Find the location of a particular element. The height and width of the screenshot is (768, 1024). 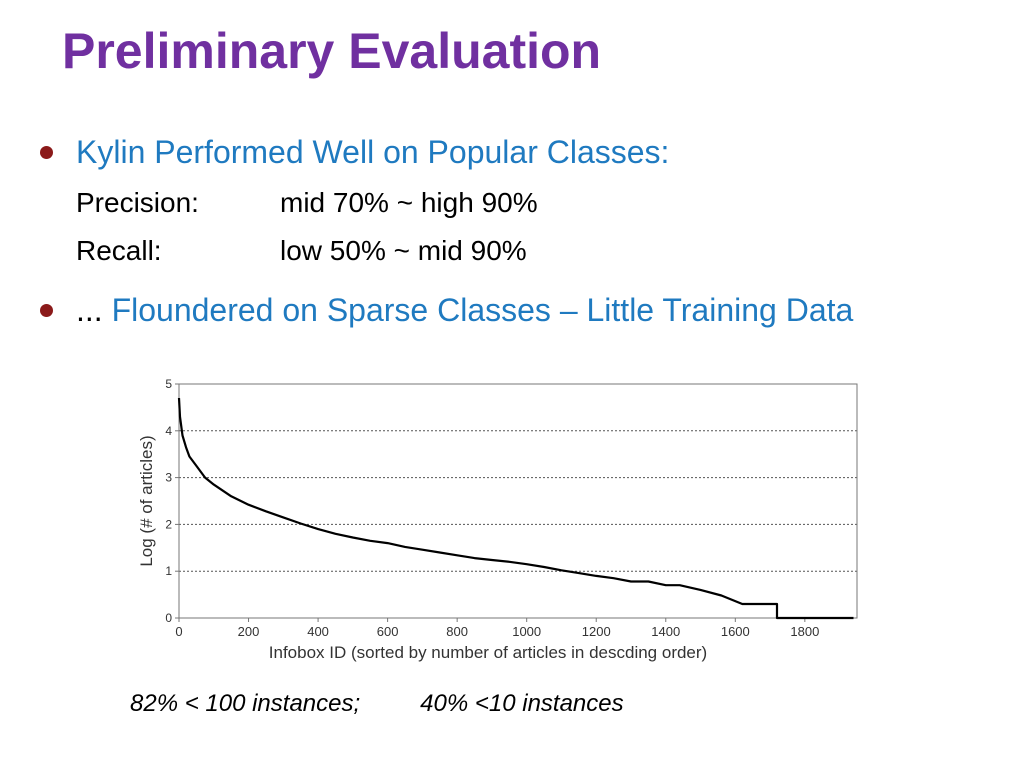

precision-row: Precision: mid 70% ~ high 90% is located at coordinates (307, 203).